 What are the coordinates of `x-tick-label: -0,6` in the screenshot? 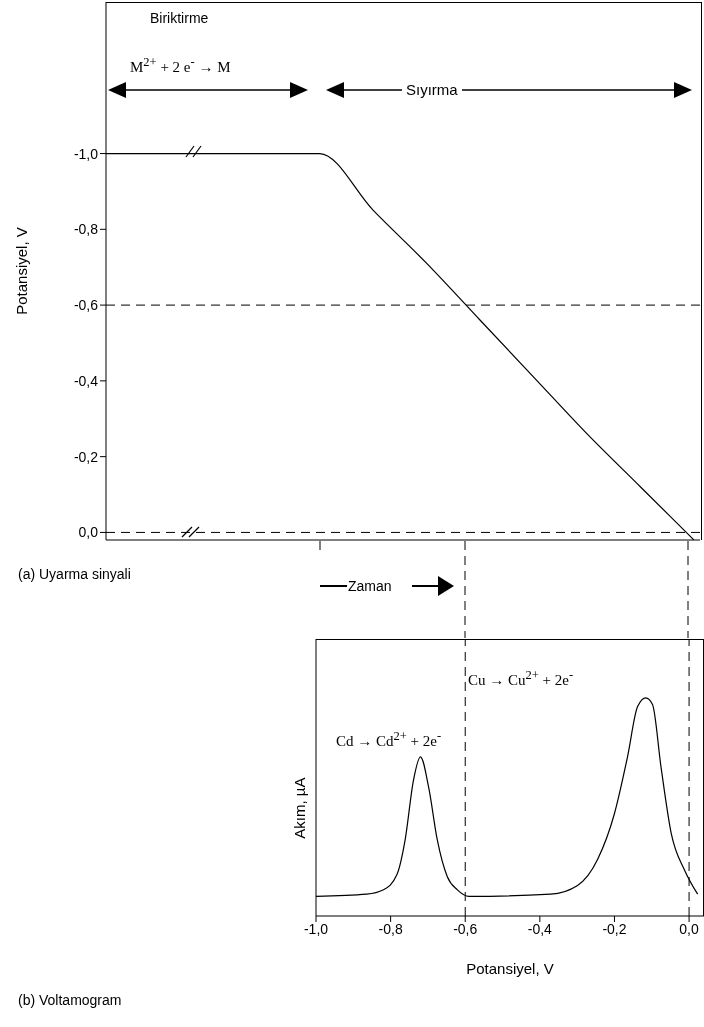 It's located at (465, 928).